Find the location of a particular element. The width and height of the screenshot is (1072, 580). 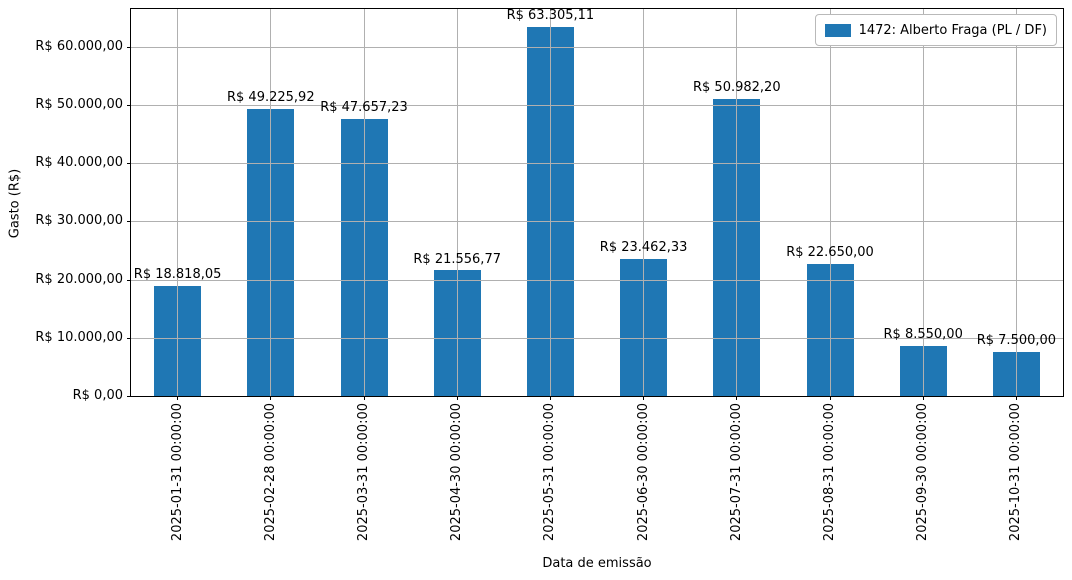

x-tick-label: 2025-07-31 00:00:00 is located at coordinates (736, 472).